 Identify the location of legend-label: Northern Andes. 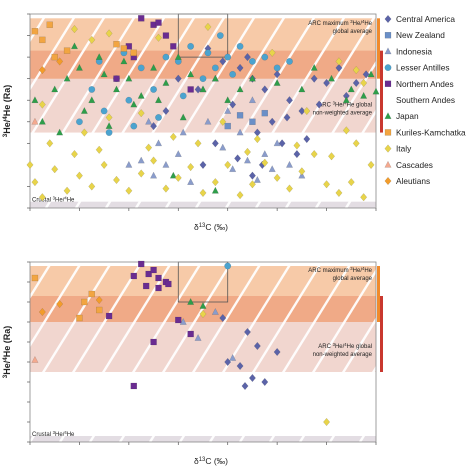
(425, 84).